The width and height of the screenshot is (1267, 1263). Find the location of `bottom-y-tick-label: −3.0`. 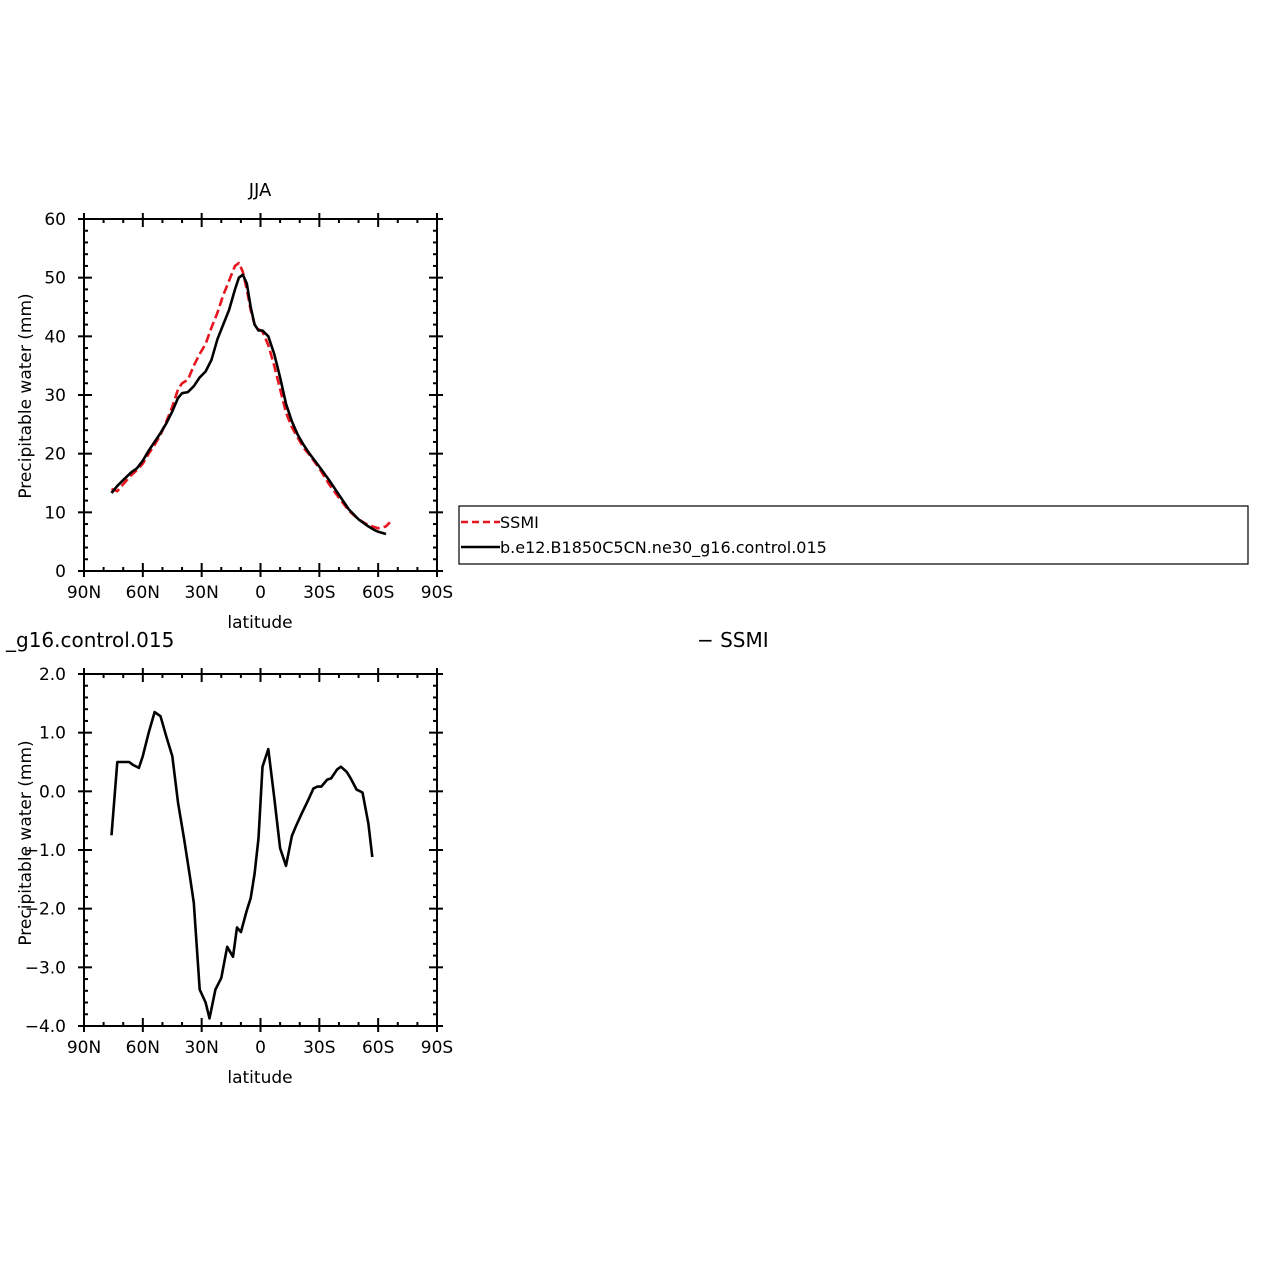

bottom-y-tick-label: −3.0 is located at coordinates (45, 968).